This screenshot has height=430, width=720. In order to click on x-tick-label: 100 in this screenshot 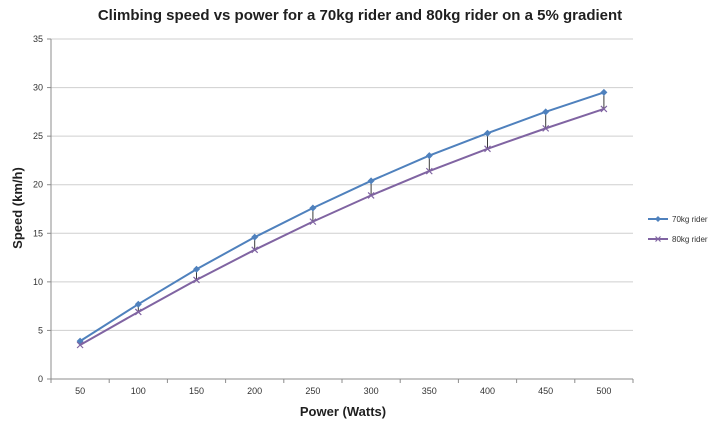, I will do `click(138, 391)`.